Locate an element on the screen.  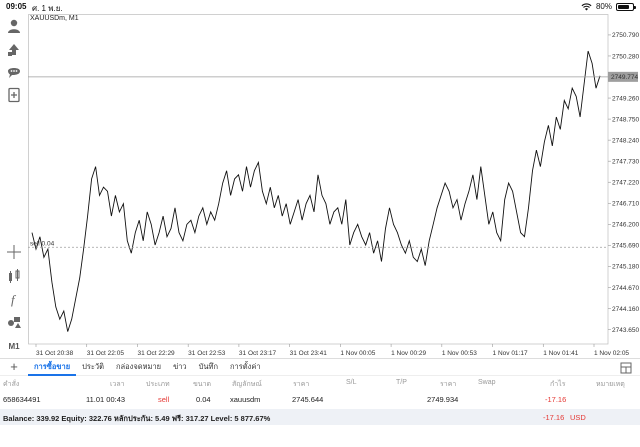
current-price-value: 2749.774 is located at coordinates (624, 77).